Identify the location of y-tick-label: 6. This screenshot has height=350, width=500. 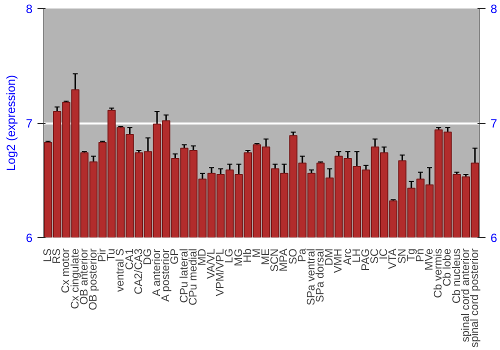
(29, 238).